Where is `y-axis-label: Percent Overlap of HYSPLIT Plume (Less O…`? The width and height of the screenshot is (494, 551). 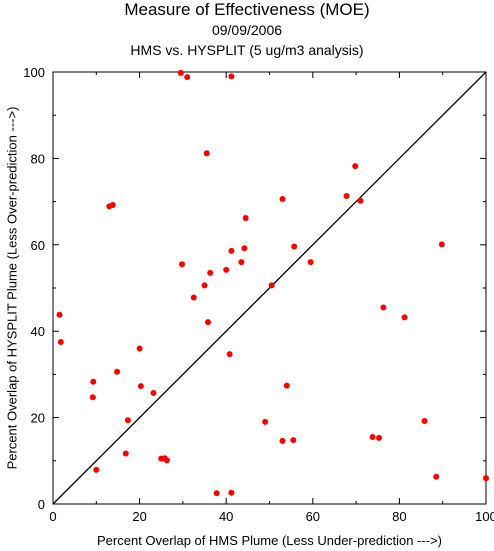
y-axis-label: Percent Overlap of HYSPLIT Plume (Less O… is located at coordinates (12, 288).